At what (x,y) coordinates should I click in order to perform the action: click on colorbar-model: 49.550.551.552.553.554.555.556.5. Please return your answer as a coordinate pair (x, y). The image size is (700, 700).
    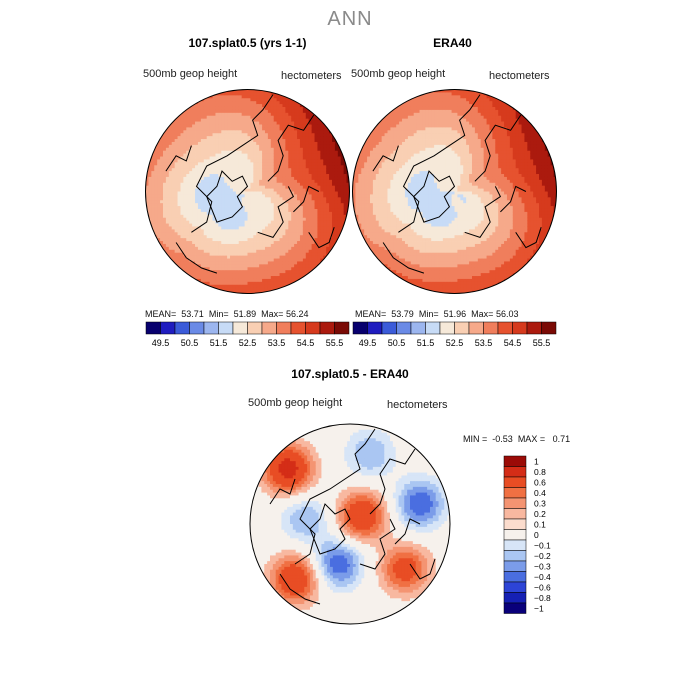
    Looking at the image, I should click on (250, 334).